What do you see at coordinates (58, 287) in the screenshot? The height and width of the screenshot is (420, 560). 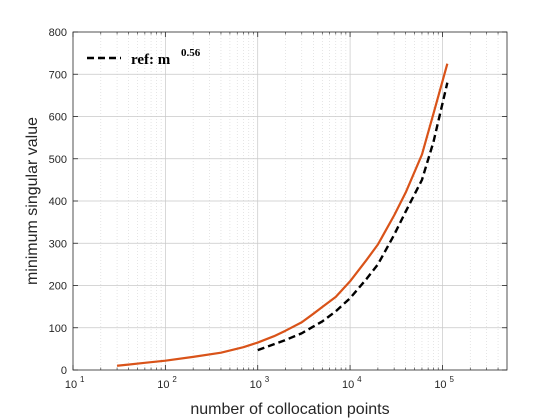 I see `y-tick-label: 200` at bounding box center [58, 287].